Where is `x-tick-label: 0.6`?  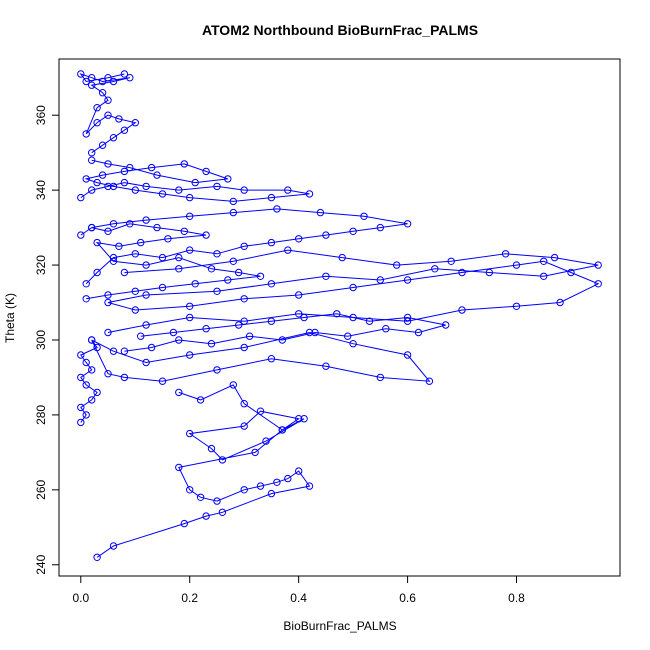
x-tick-label: 0.6 is located at coordinates (407, 598).